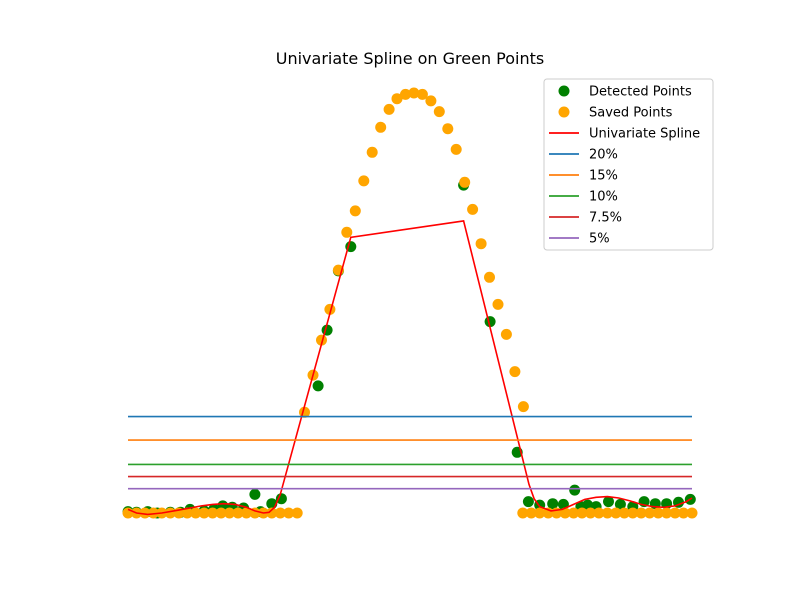  What do you see at coordinates (631, 113) in the screenshot?
I see `legend-label: Saved Points` at bounding box center [631, 113].